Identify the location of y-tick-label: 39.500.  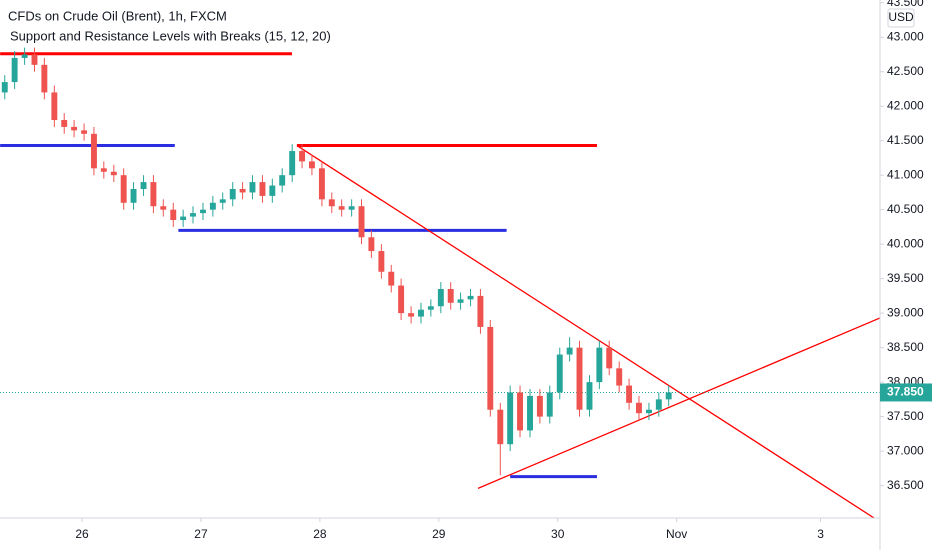
(905, 278).